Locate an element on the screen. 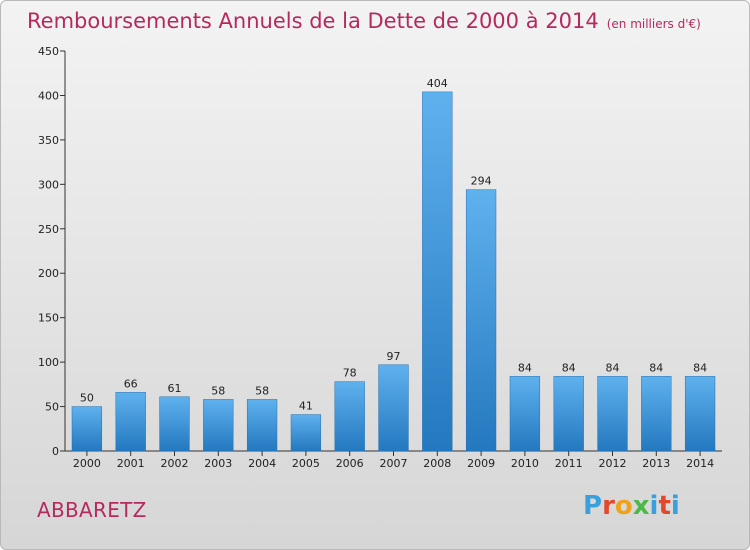 The image size is (750, 550). y-tick-label: 150 is located at coordinates (48, 318).